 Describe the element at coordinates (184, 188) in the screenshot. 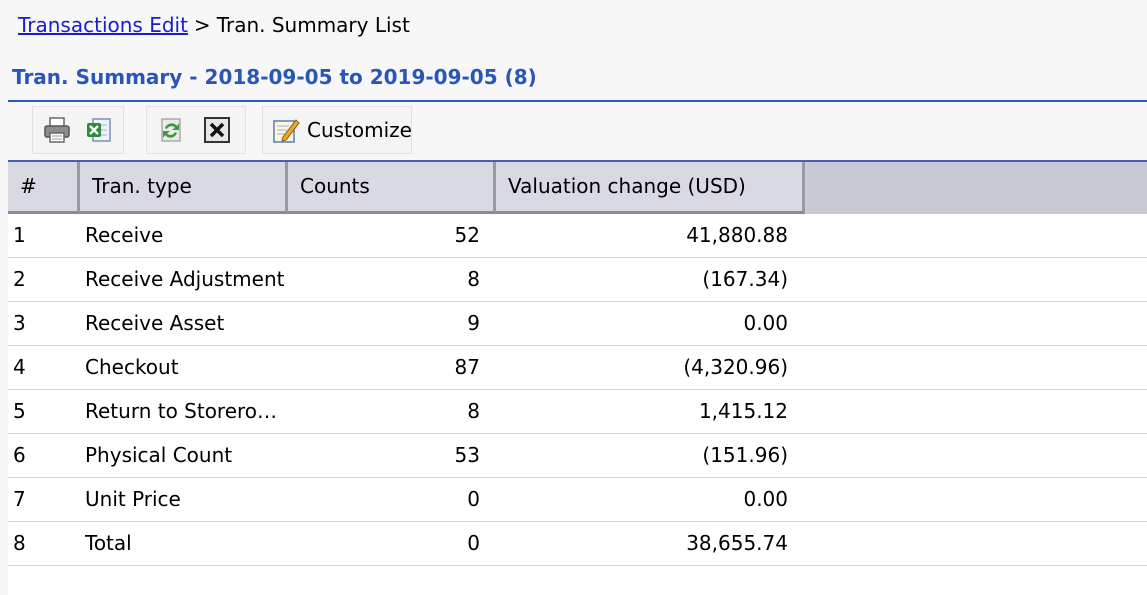

I see `column-header-tran-type: Tran. type` at that location.